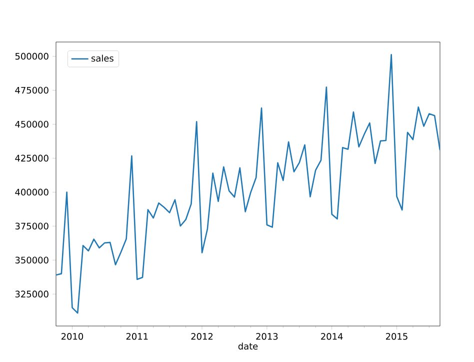 This screenshot has height=362, width=474. What do you see at coordinates (137, 336) in the screenshot?
I see `x-tick-label: 2011` at bounding box center [137, 336].